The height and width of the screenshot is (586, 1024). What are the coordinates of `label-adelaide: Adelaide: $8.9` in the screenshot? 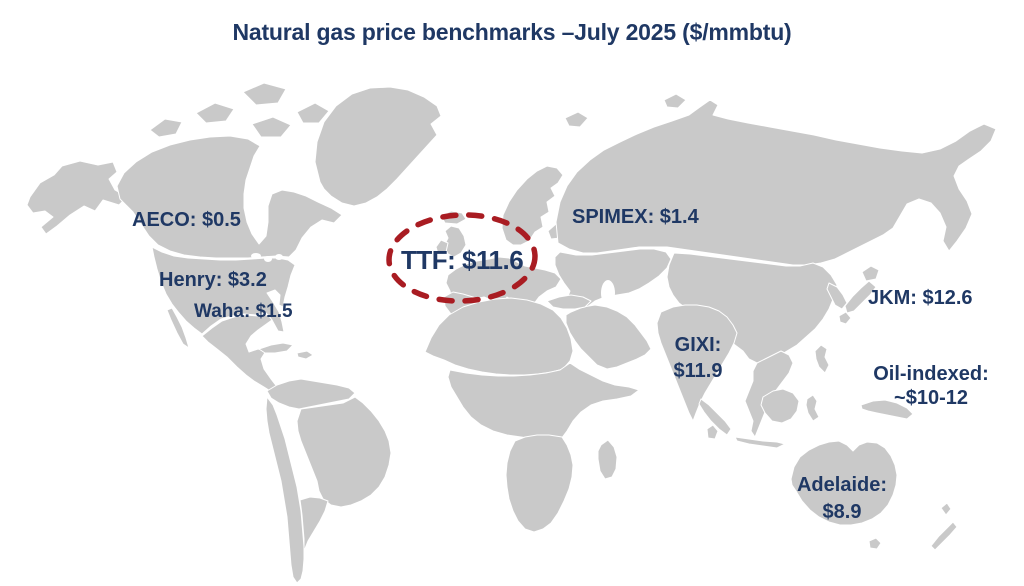 It's located at (842, 499).